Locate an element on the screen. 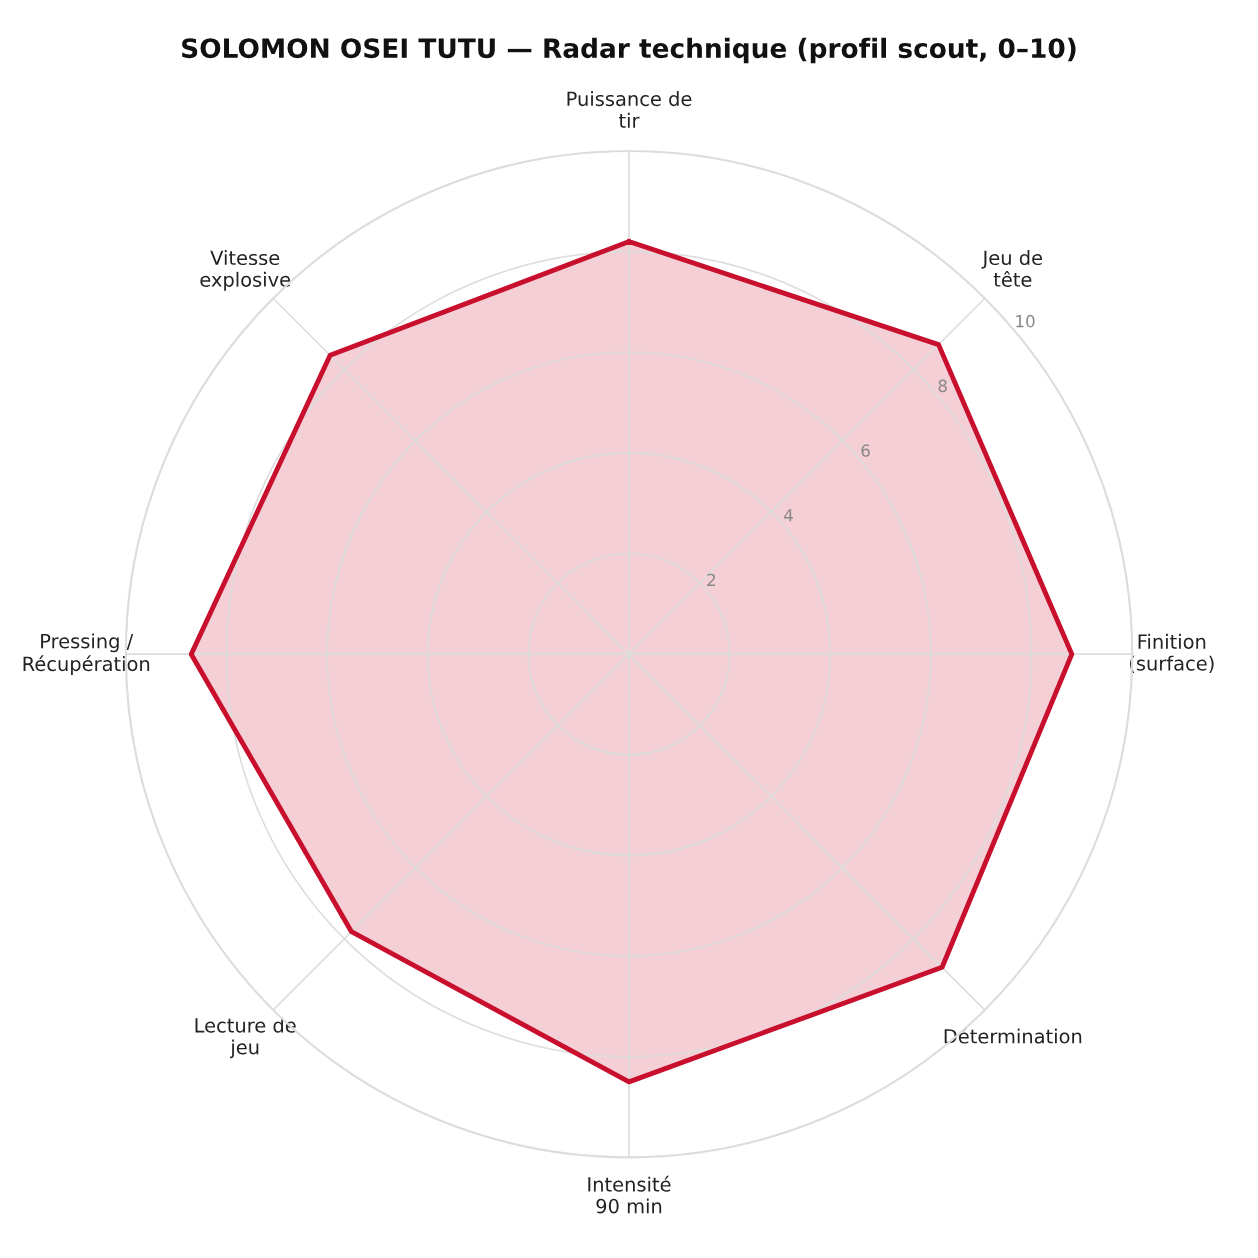  chart-title: SOLOMON OSEI TUTU — Radar technique (profil scout, 0–10) is located at coordinates (629, 50).